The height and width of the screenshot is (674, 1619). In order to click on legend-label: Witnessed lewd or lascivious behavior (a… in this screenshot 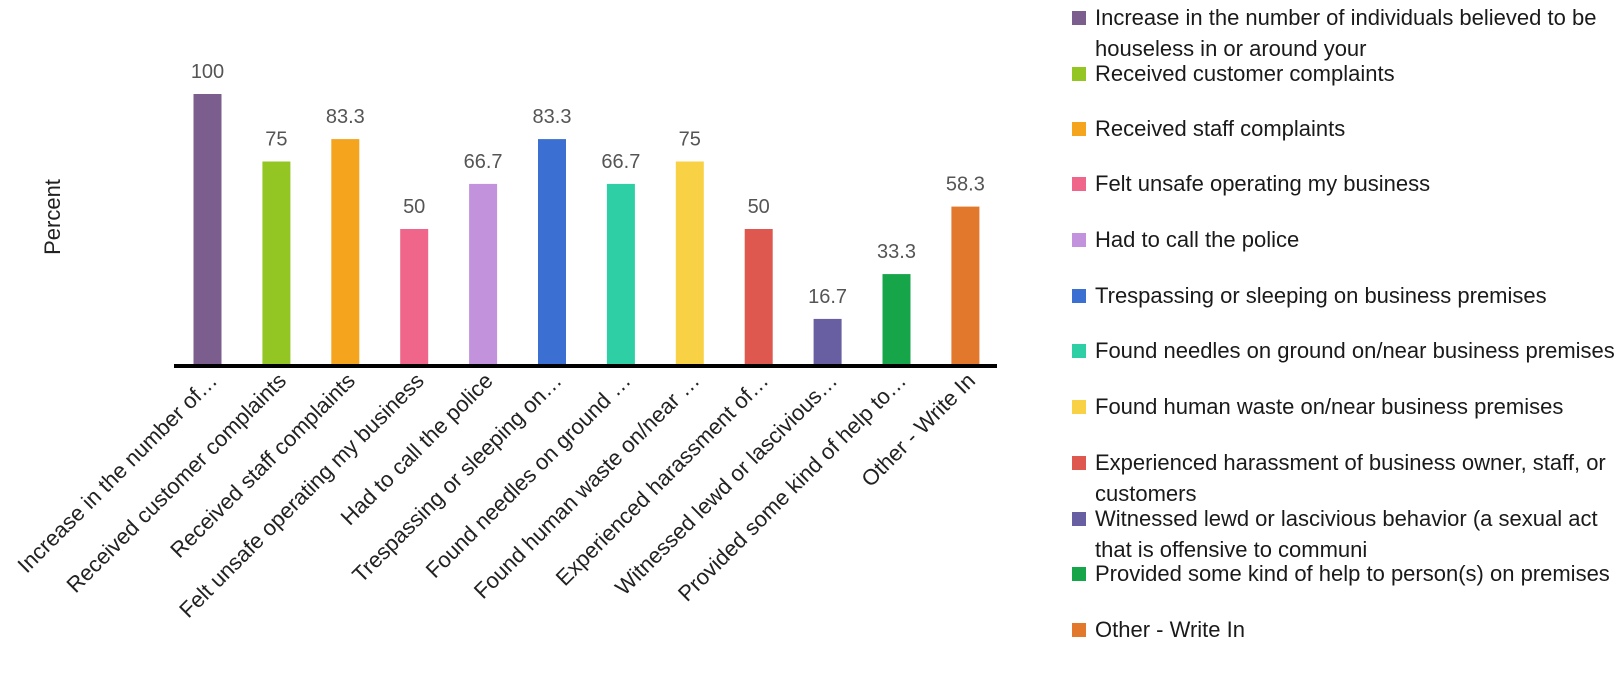, I will do `click(1346, 534)`.